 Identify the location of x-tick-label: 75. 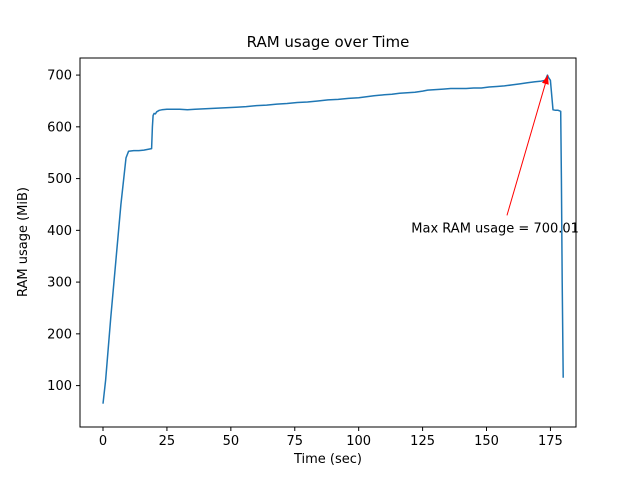
(294, 441).